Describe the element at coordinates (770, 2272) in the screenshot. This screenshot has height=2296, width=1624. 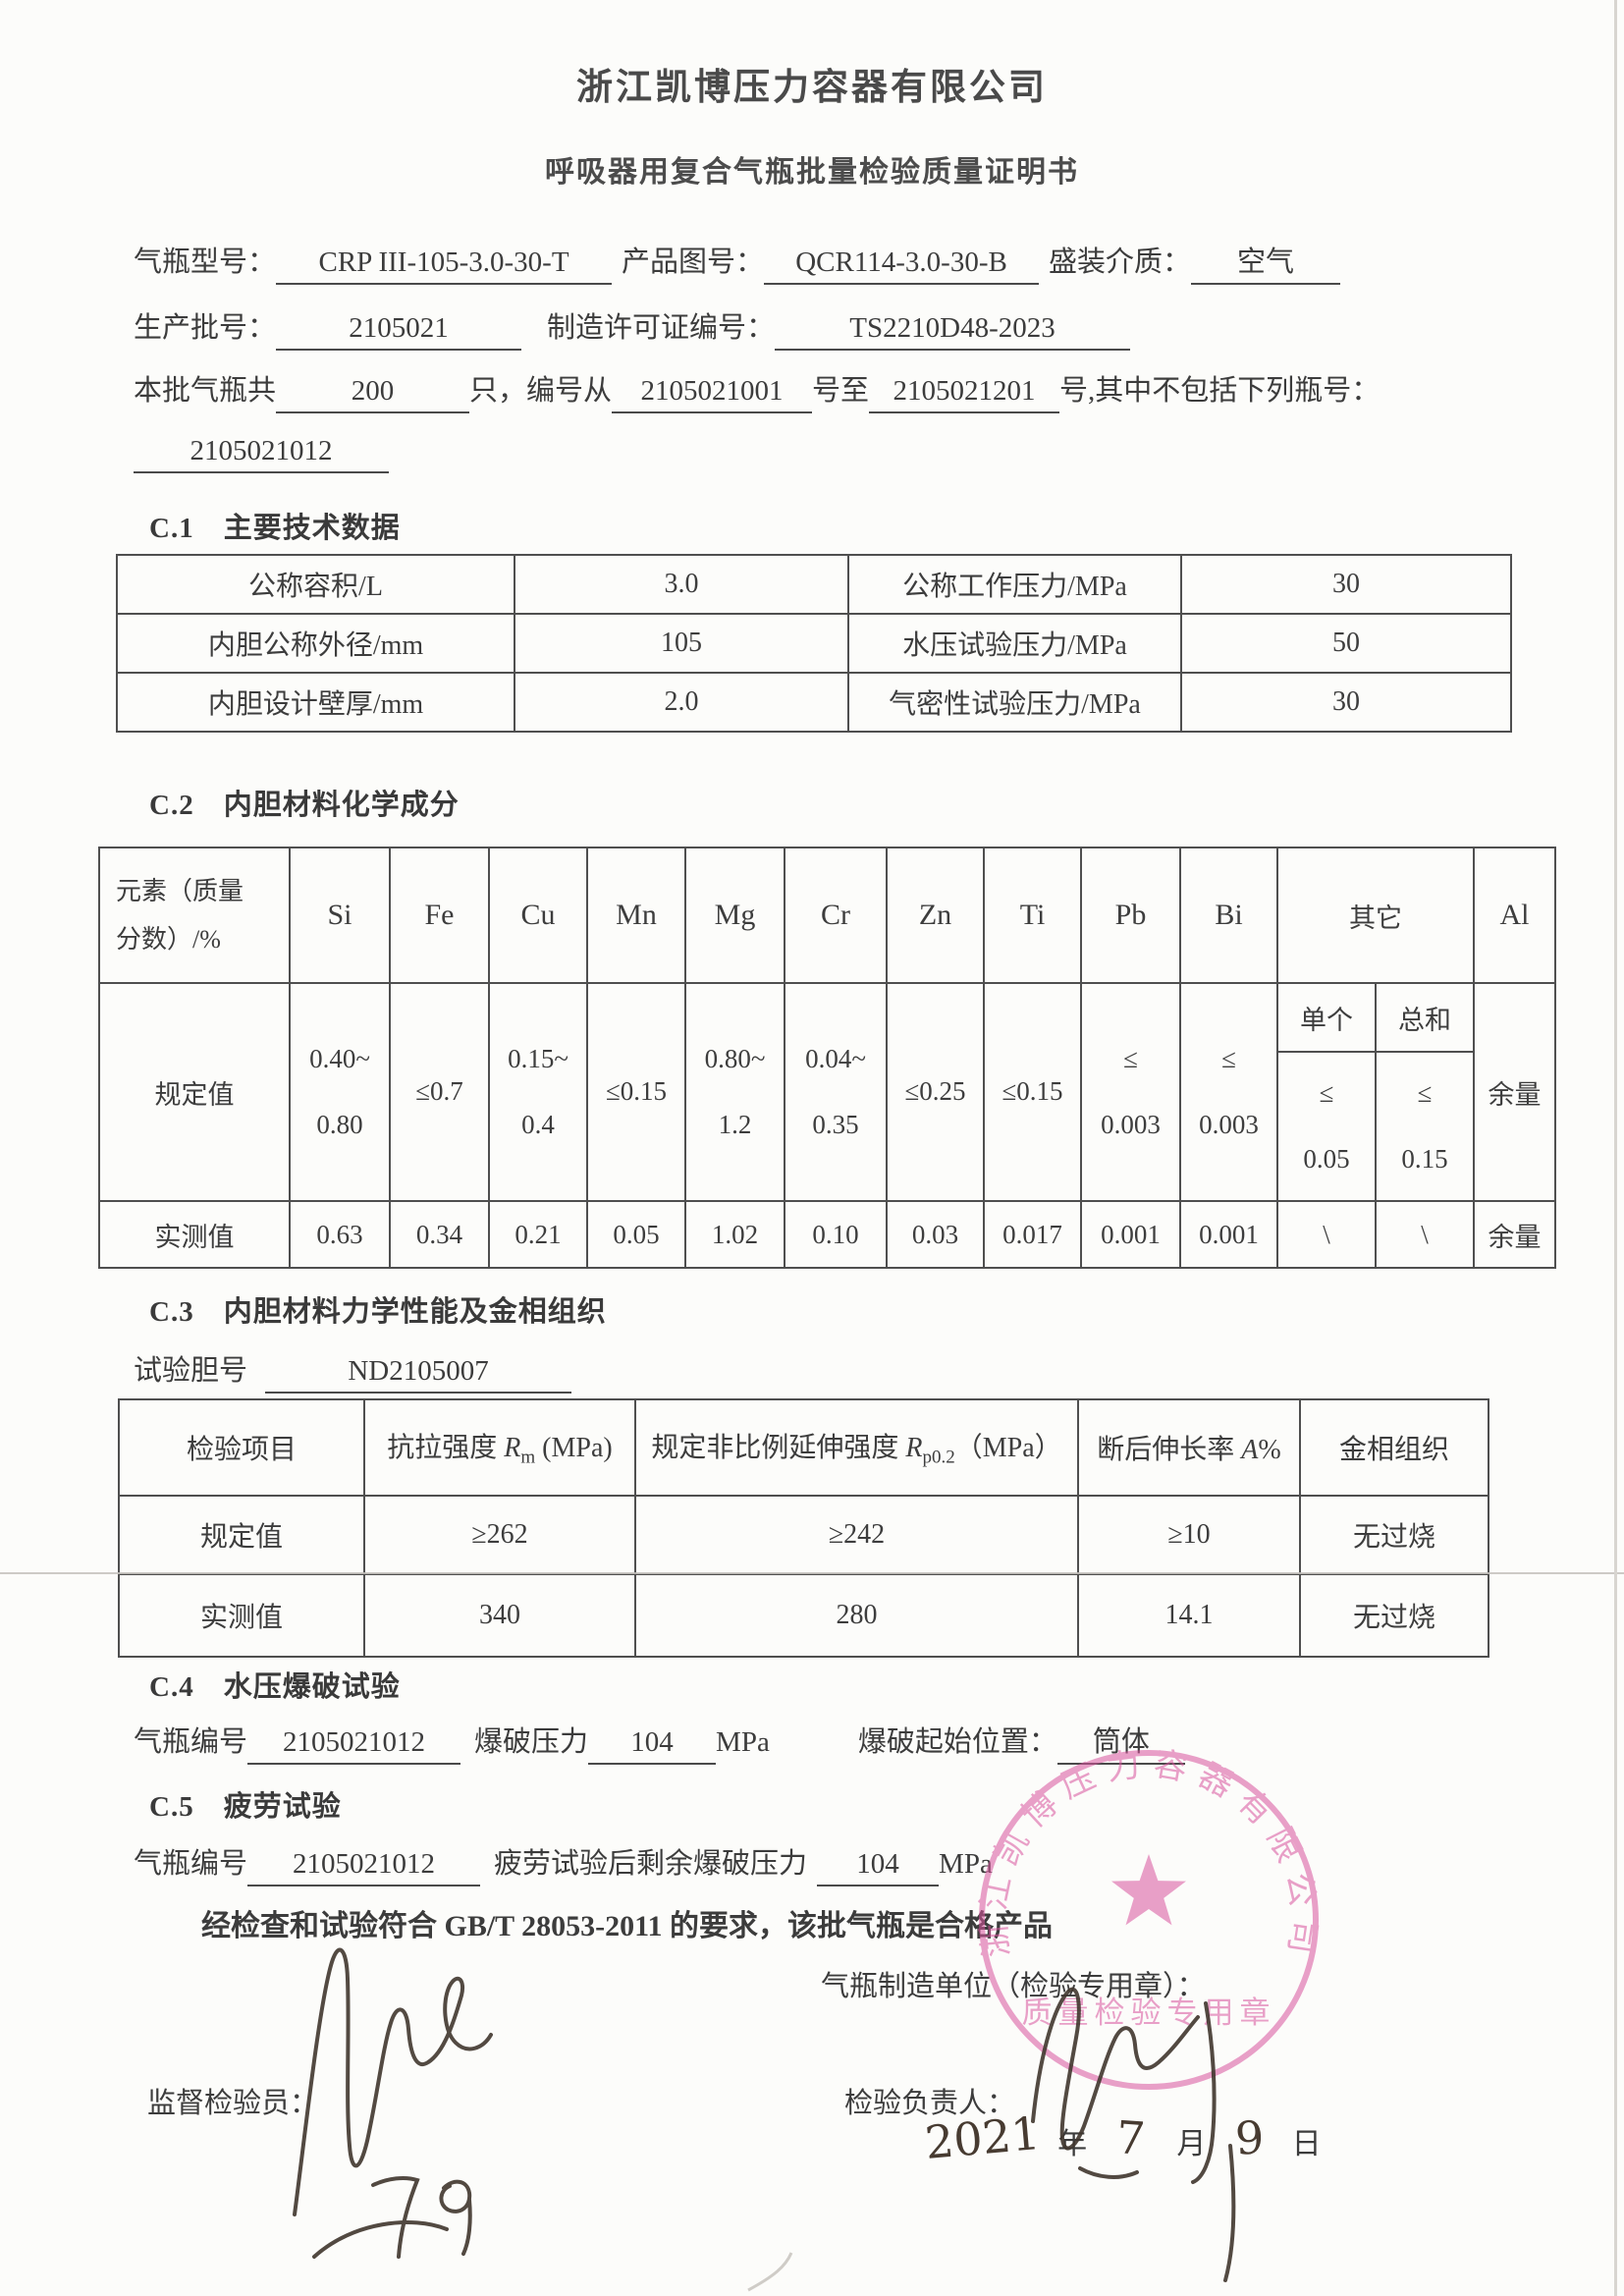
I see `page-fold-mark` at that location.